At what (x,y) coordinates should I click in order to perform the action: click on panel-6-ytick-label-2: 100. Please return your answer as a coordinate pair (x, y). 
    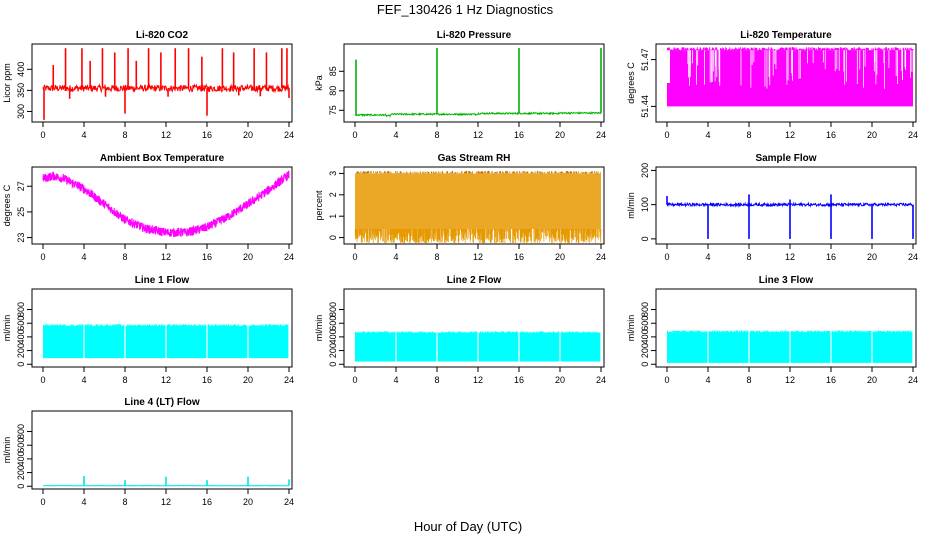
    Looking at the image, I should click on (645, 204).